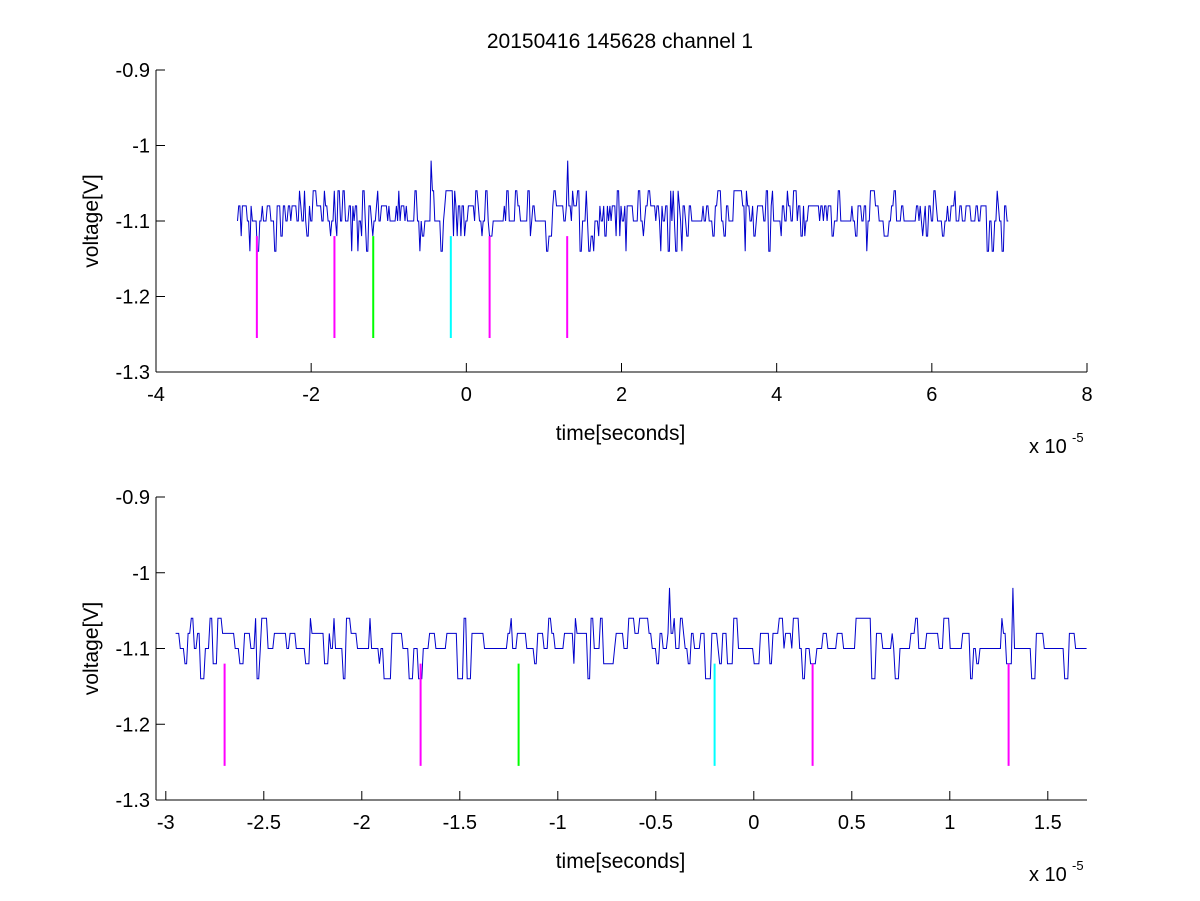 The height and width of the screenshot is (901, 1200). I want to click on top-y-tick-label: -1, so click(141, 147).